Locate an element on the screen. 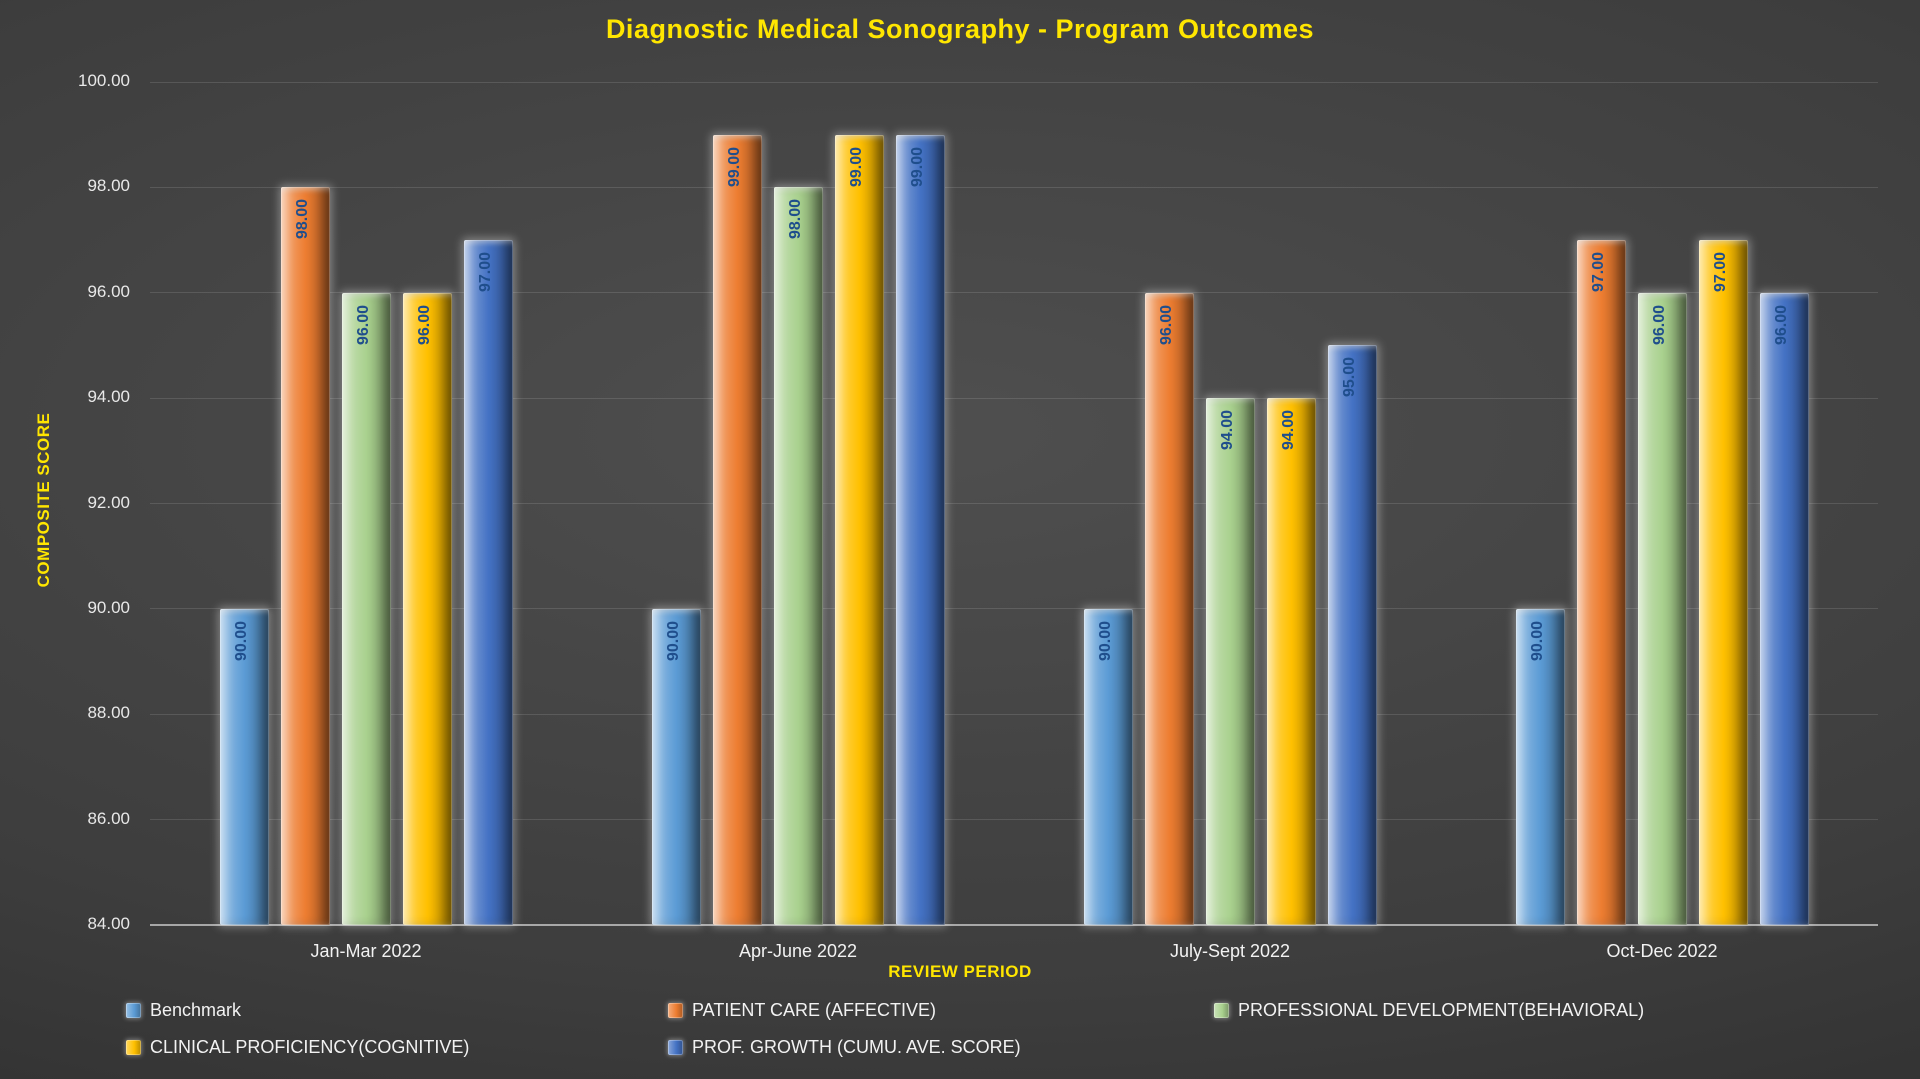  y-tick-label: 90.00 is located at coordinates (108, 607).